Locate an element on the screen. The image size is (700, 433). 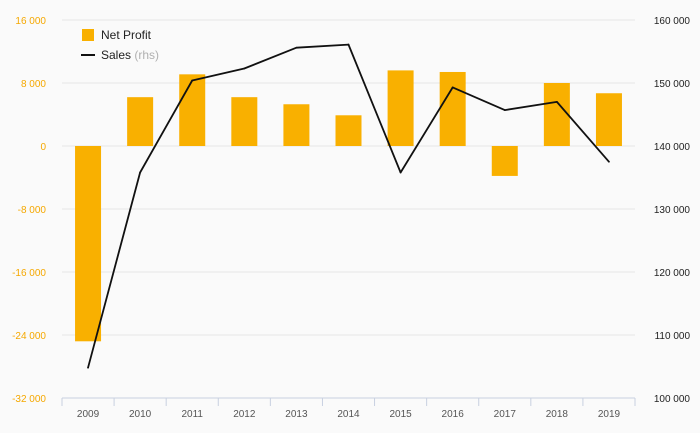
sales-point-2011 is located at coordinates (192, 80).